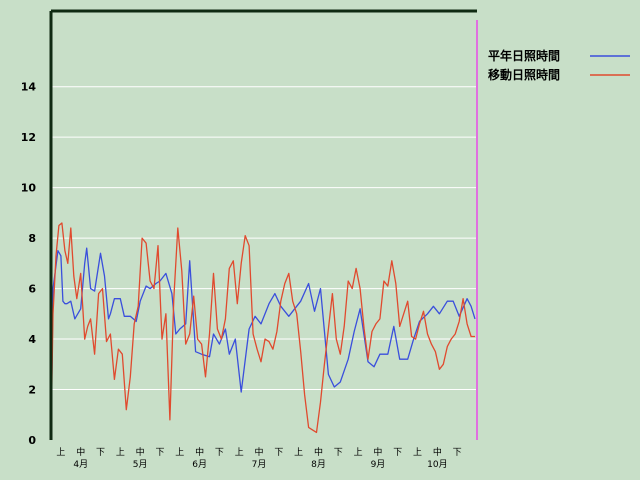  Describe the element at coordinates (29, 188) in the screenshot. I see `y-tick-label: 10` at that location.